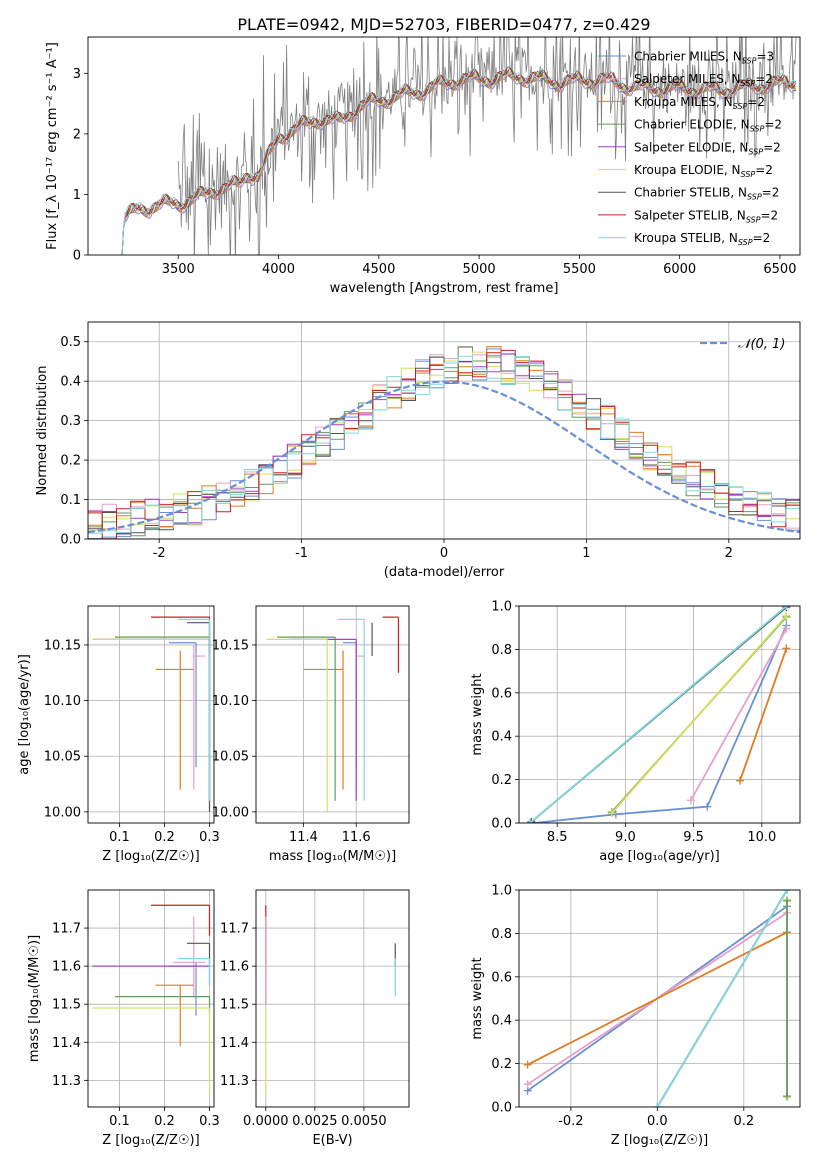 The width and height of the screenshot is (819, 1170). What do you see at coordinates (687, 170) in the screenshot?
I see `legend-text: Kroupa ELODIE, N` at bounding box center [687, 170].